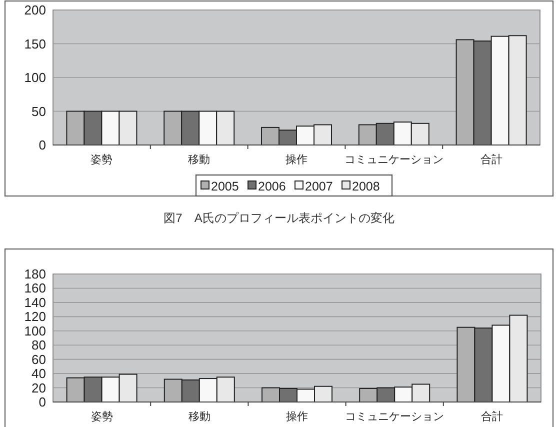 This screenshot has height=427, width=558. I want to click on y-tick-label: 80, so click(39, 345).